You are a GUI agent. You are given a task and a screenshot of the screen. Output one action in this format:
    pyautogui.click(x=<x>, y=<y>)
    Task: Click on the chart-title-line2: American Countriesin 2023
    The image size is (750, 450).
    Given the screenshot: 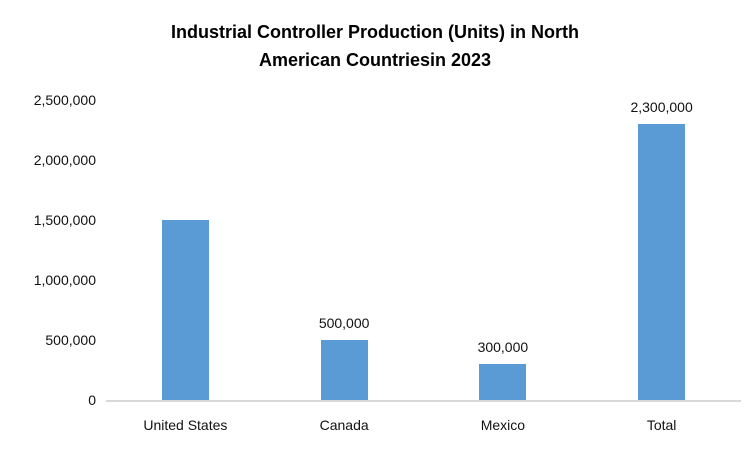 What is the action you would take?
    pyautogui.click(x=375, y=60)
    